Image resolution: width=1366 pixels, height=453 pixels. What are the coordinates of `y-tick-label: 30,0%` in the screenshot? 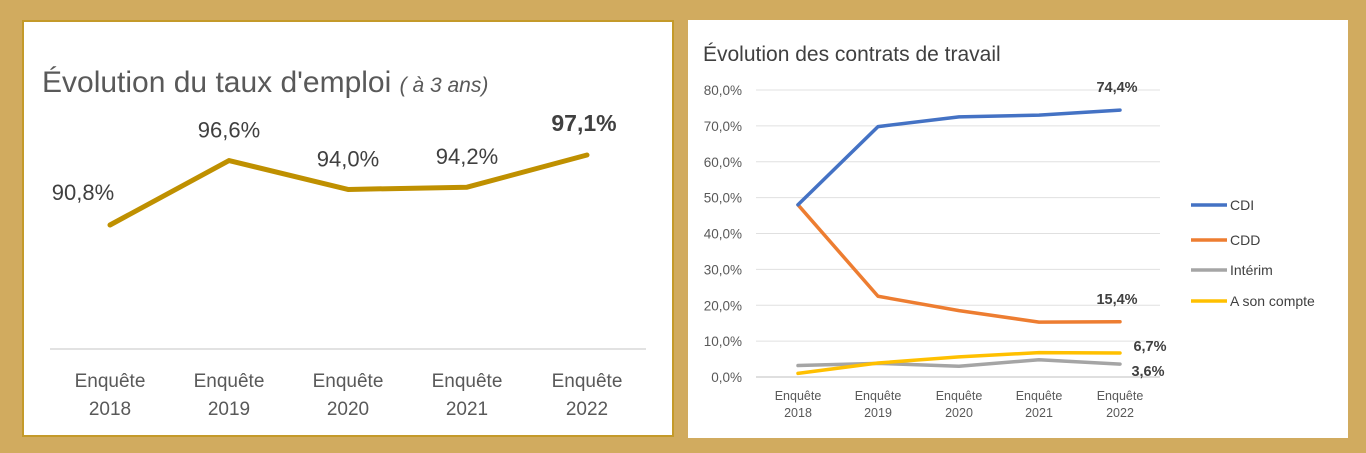 It's located at (723, 269).